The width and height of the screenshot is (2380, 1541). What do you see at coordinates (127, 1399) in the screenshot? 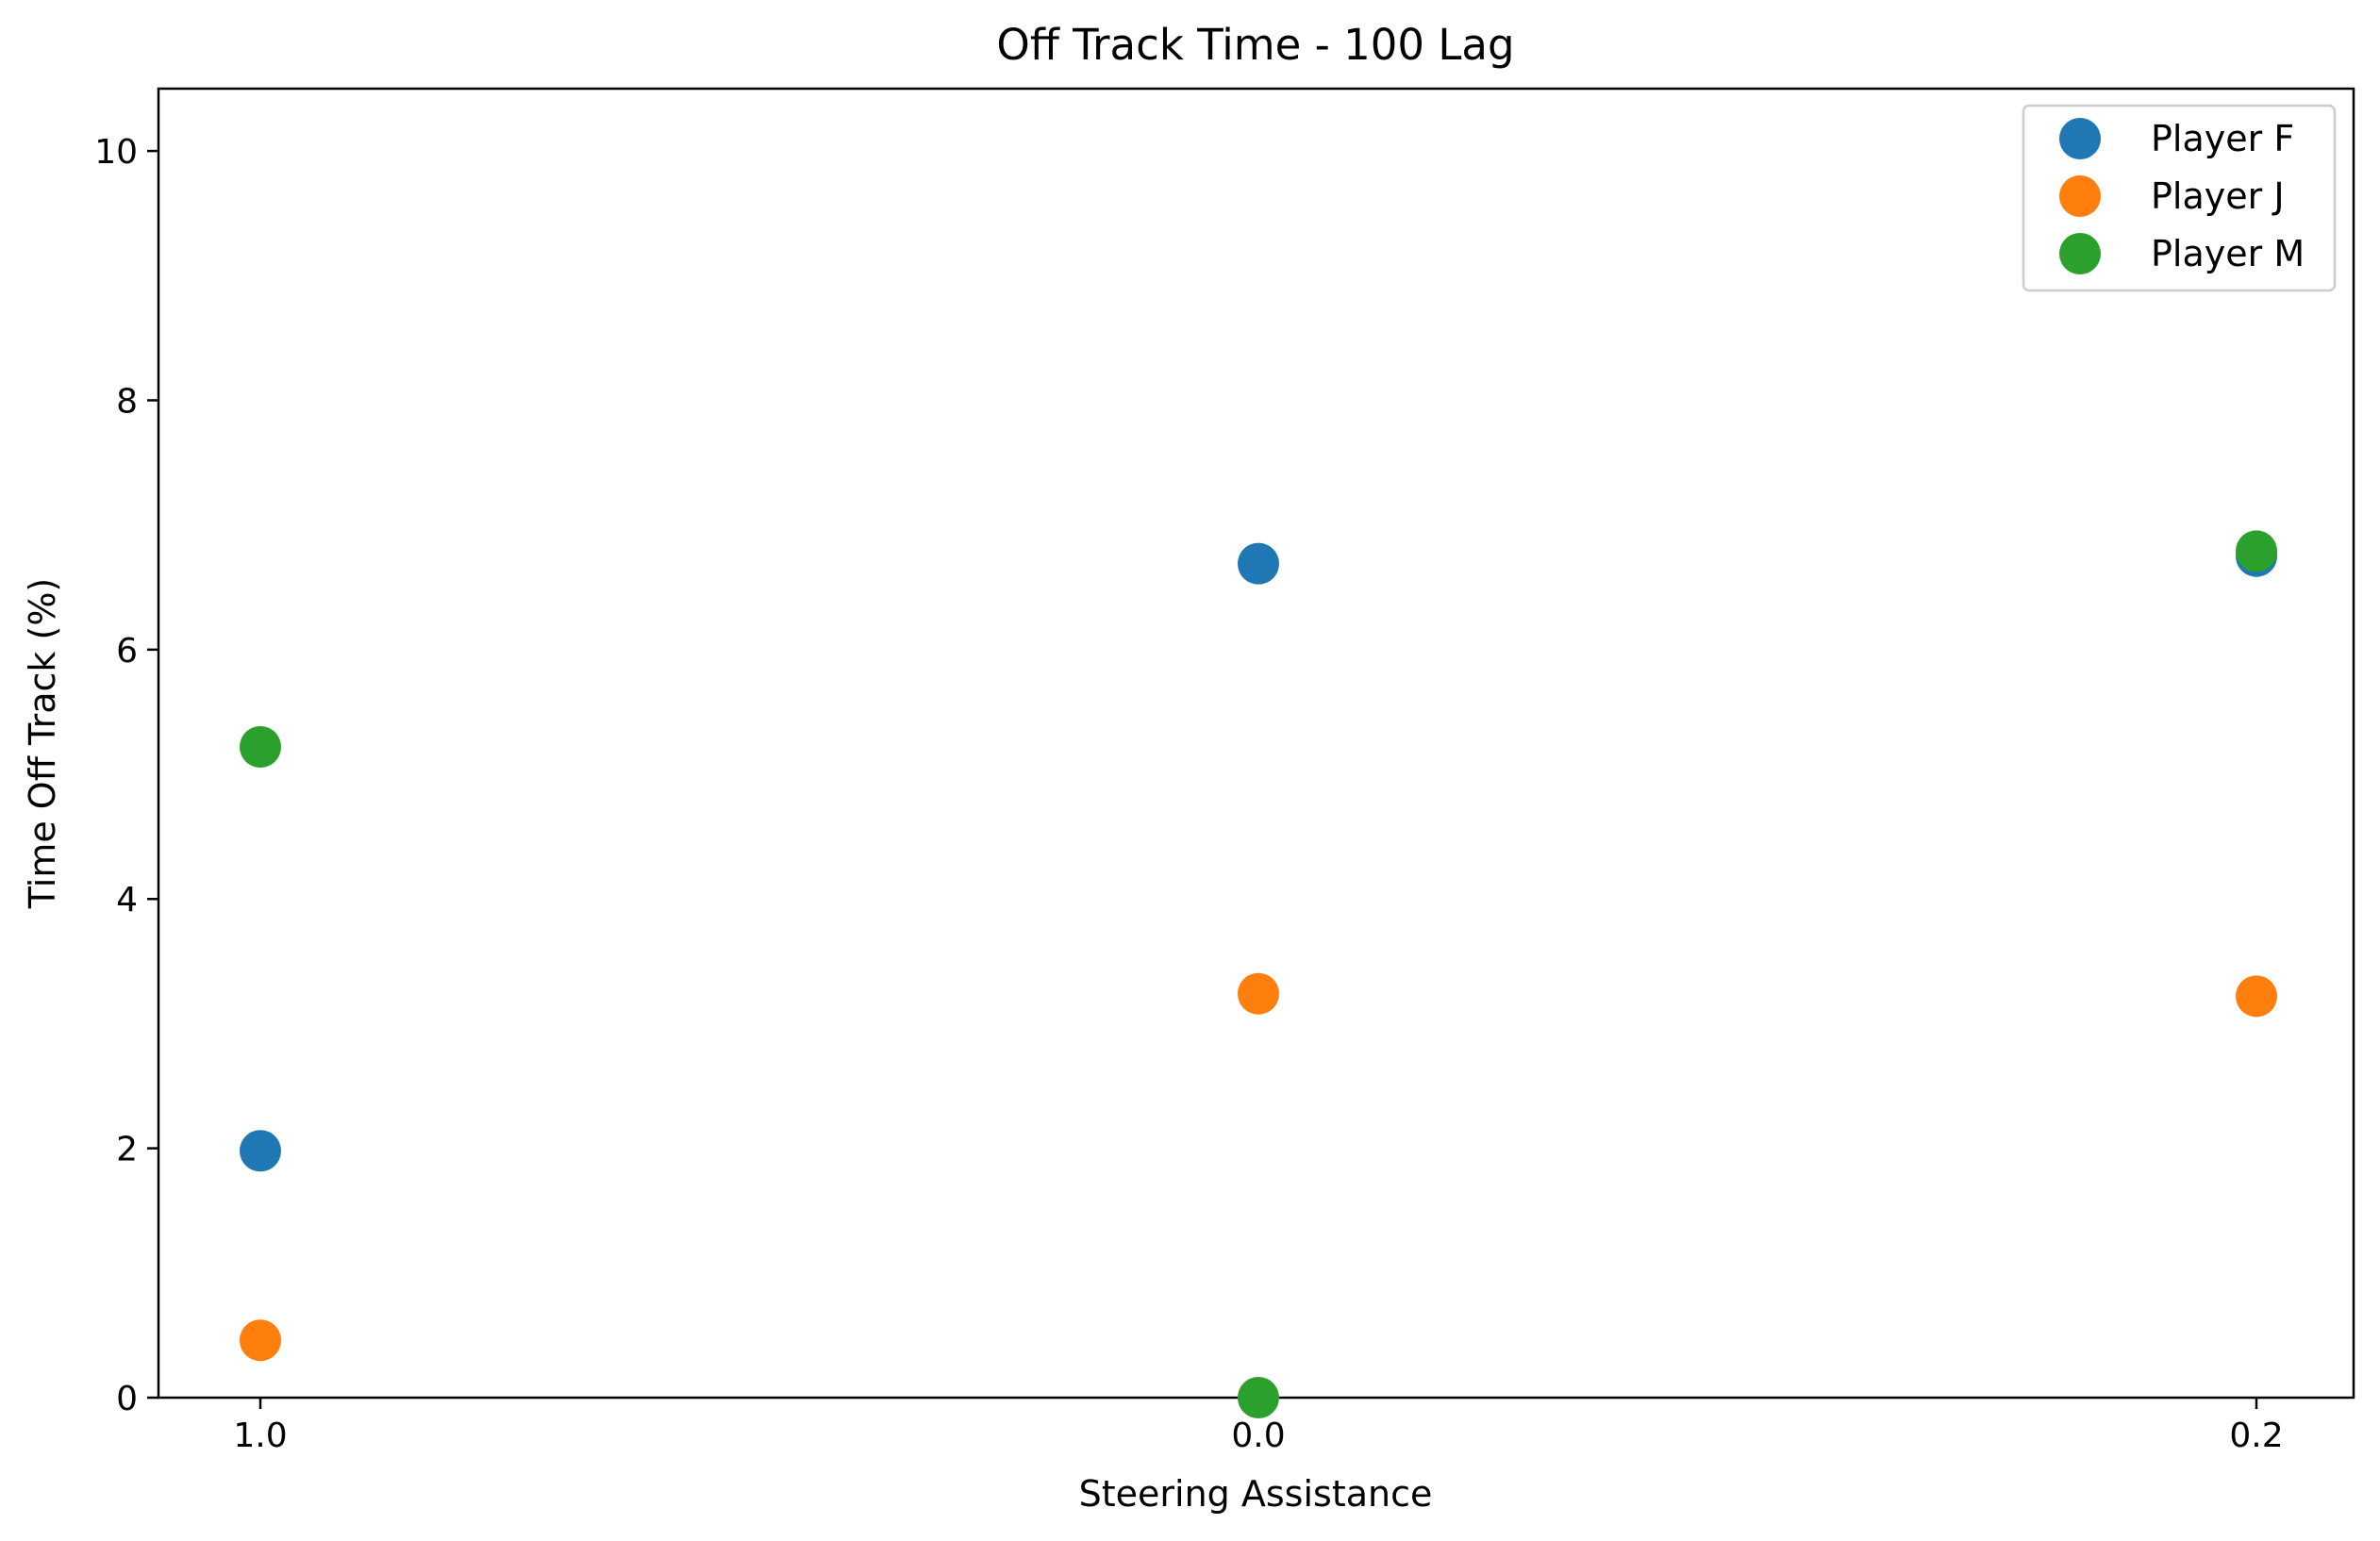
I see `y-tick-label: 0` at bounding box center [127, 1399].